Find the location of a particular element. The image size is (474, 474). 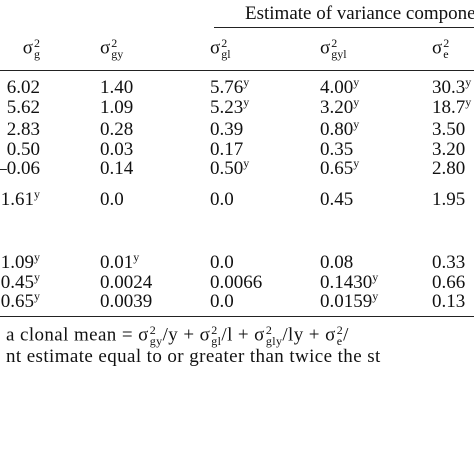

text: /y + is located at coordinates (181, 335).